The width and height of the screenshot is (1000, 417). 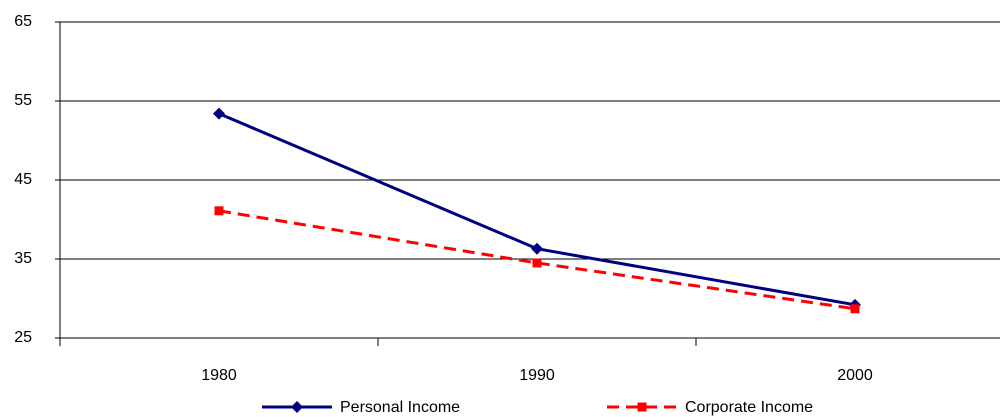 I want to click on legend-label: Personal Income, so click(x=400, y=407).